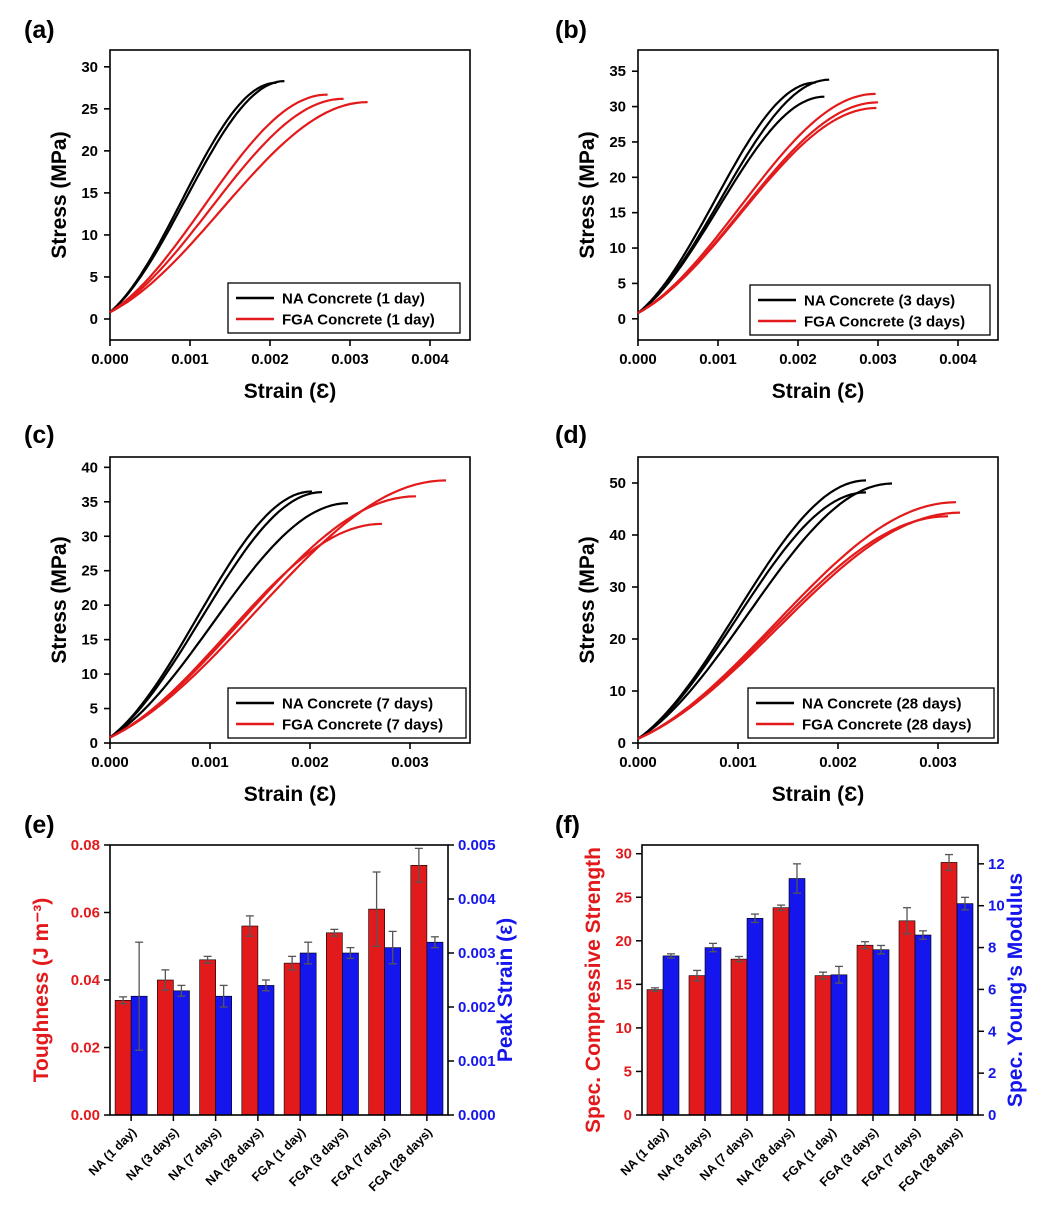 This screenshot has height=1224, width=1045. Describe the element at coordinates (477, 1061) in the screenshot. I see `right-y-tick-label: 0.001` at that location.